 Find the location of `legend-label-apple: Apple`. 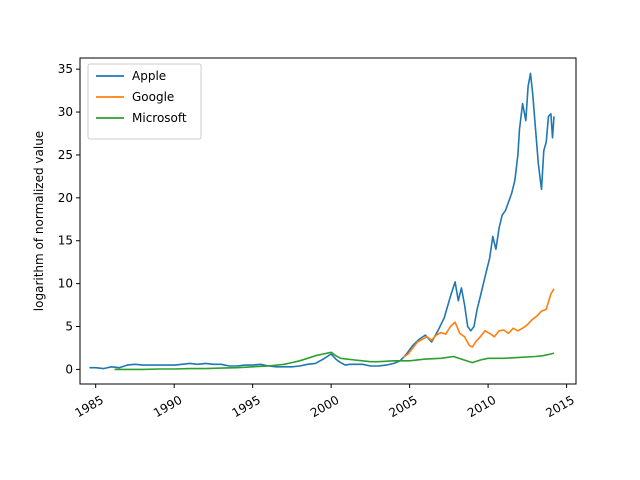

legend-label-apple: Apple is located at coordinates (149, 76).